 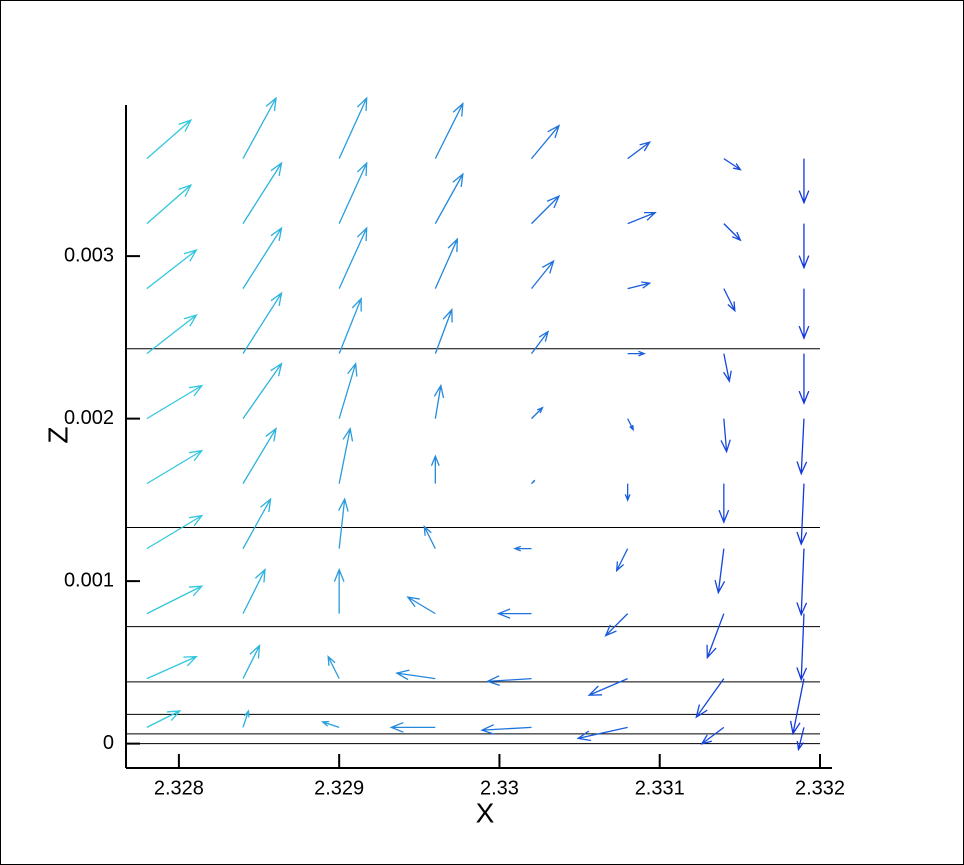 What do you see at coordinates (485, 812) in the screenshot?
I see `x-axis-title: X` at bounding box center [485, 812].